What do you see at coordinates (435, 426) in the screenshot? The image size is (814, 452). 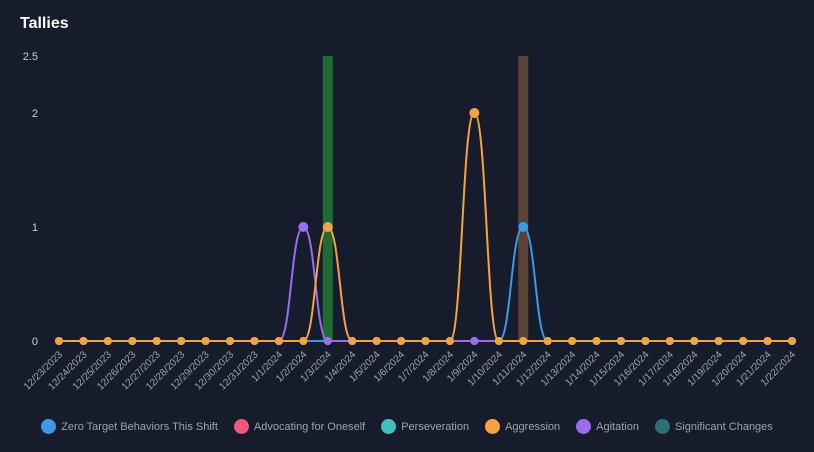 I see `legend-label: Perseveration` at bounding box center [435, 426].